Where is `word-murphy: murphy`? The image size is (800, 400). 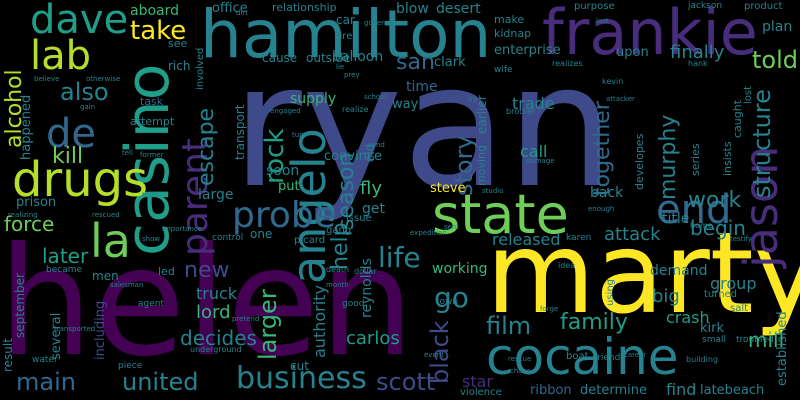 word-murphy: murphy is located at coordinates (668, 157).